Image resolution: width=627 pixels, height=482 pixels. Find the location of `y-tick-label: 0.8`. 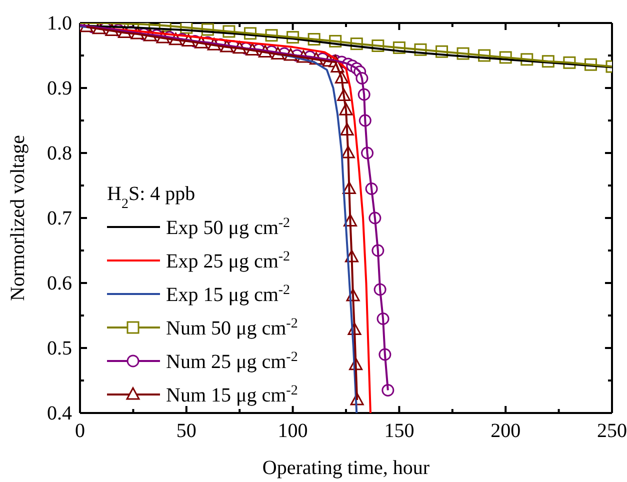

y-tick-label: 0.8 is located at coordinates (59, 153).